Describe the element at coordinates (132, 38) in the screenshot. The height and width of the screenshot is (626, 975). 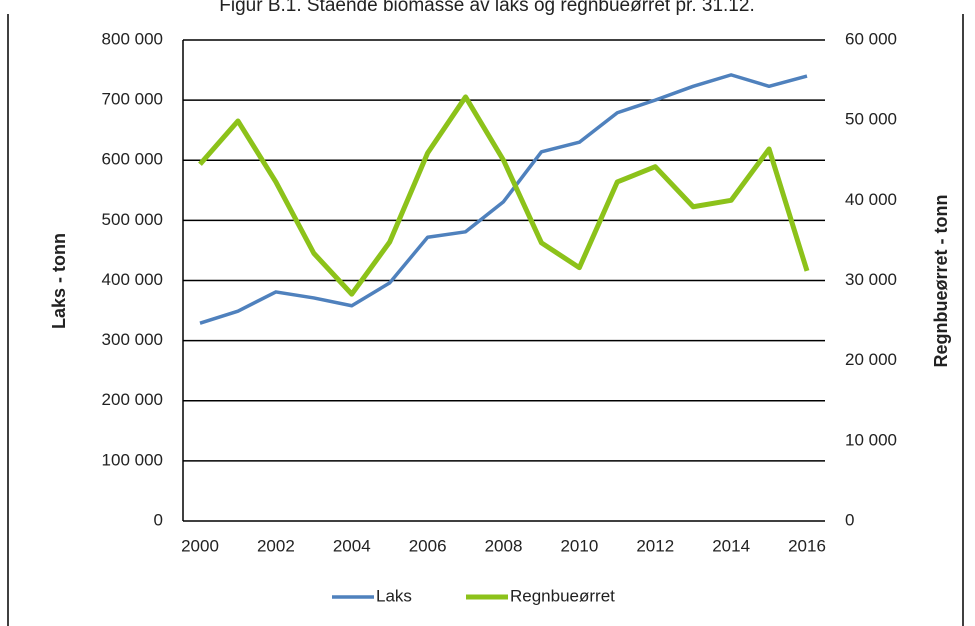
I see `y-tick-label: 800 000` at that location.